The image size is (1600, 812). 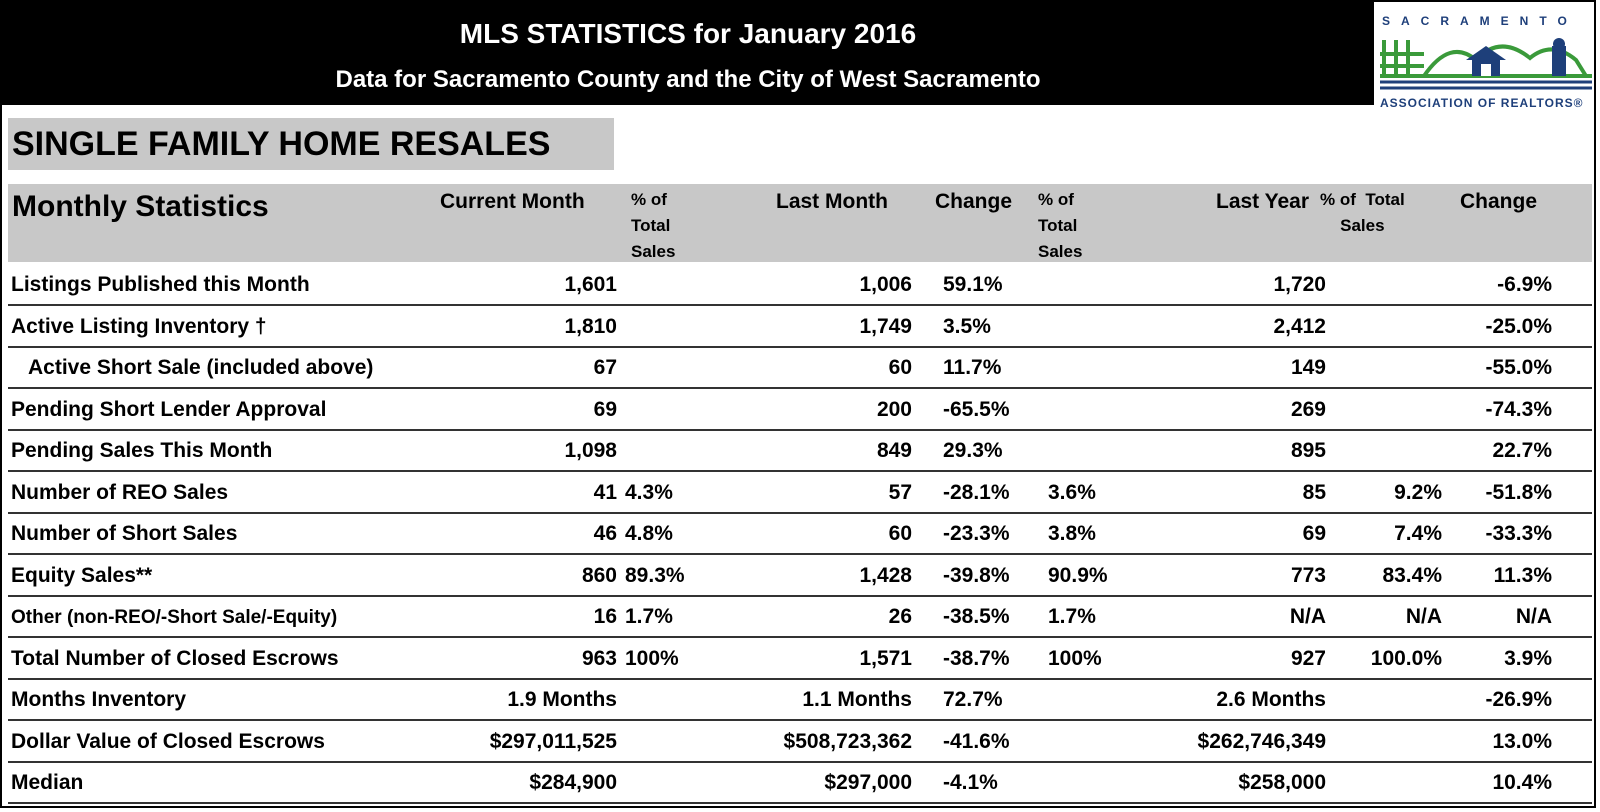 I want to click on col-header-last-year: Last Year, so click(x=1263, y=201).